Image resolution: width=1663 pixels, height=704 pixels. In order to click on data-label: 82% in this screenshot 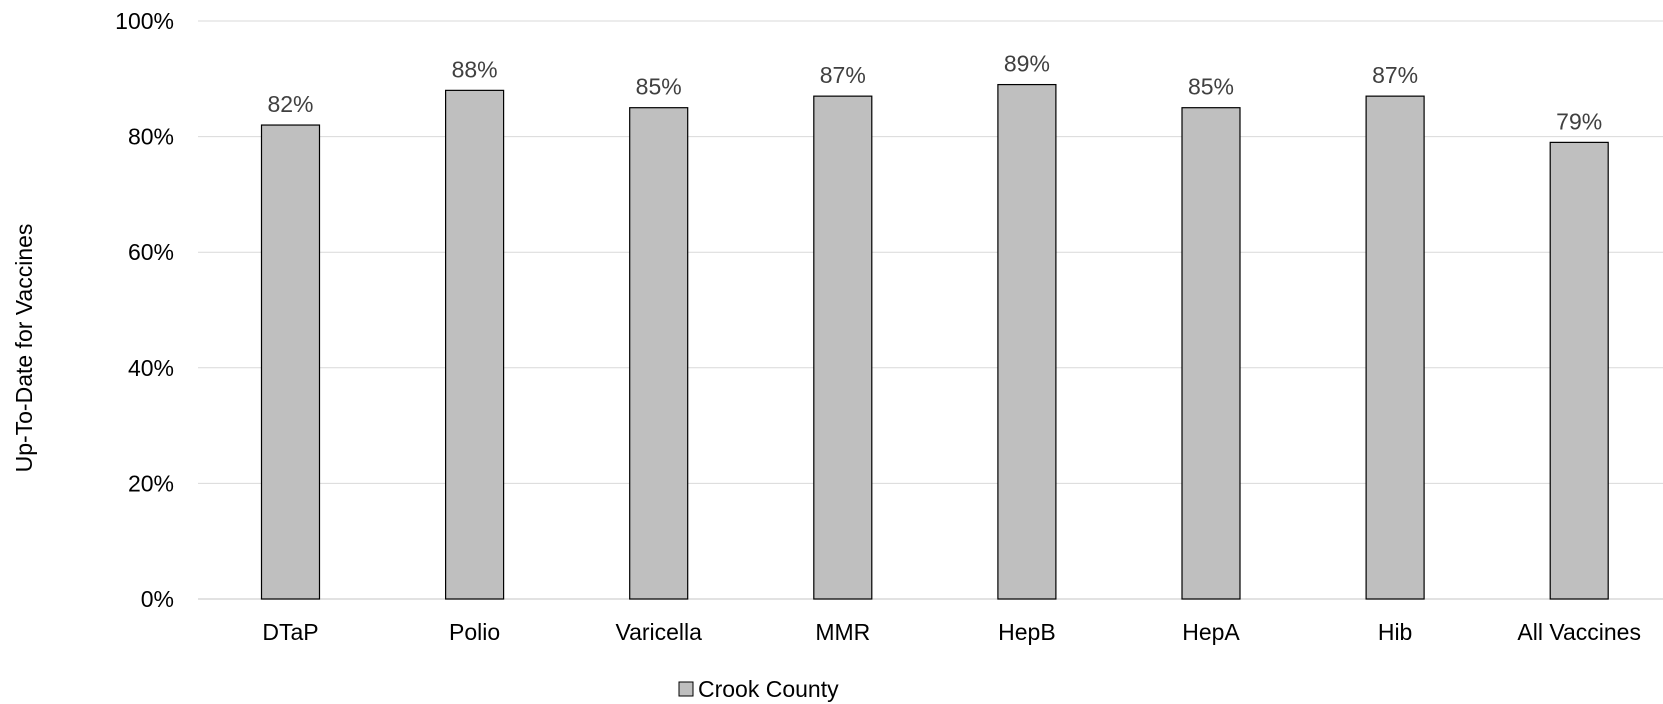, I will do `click(290, 104)`.